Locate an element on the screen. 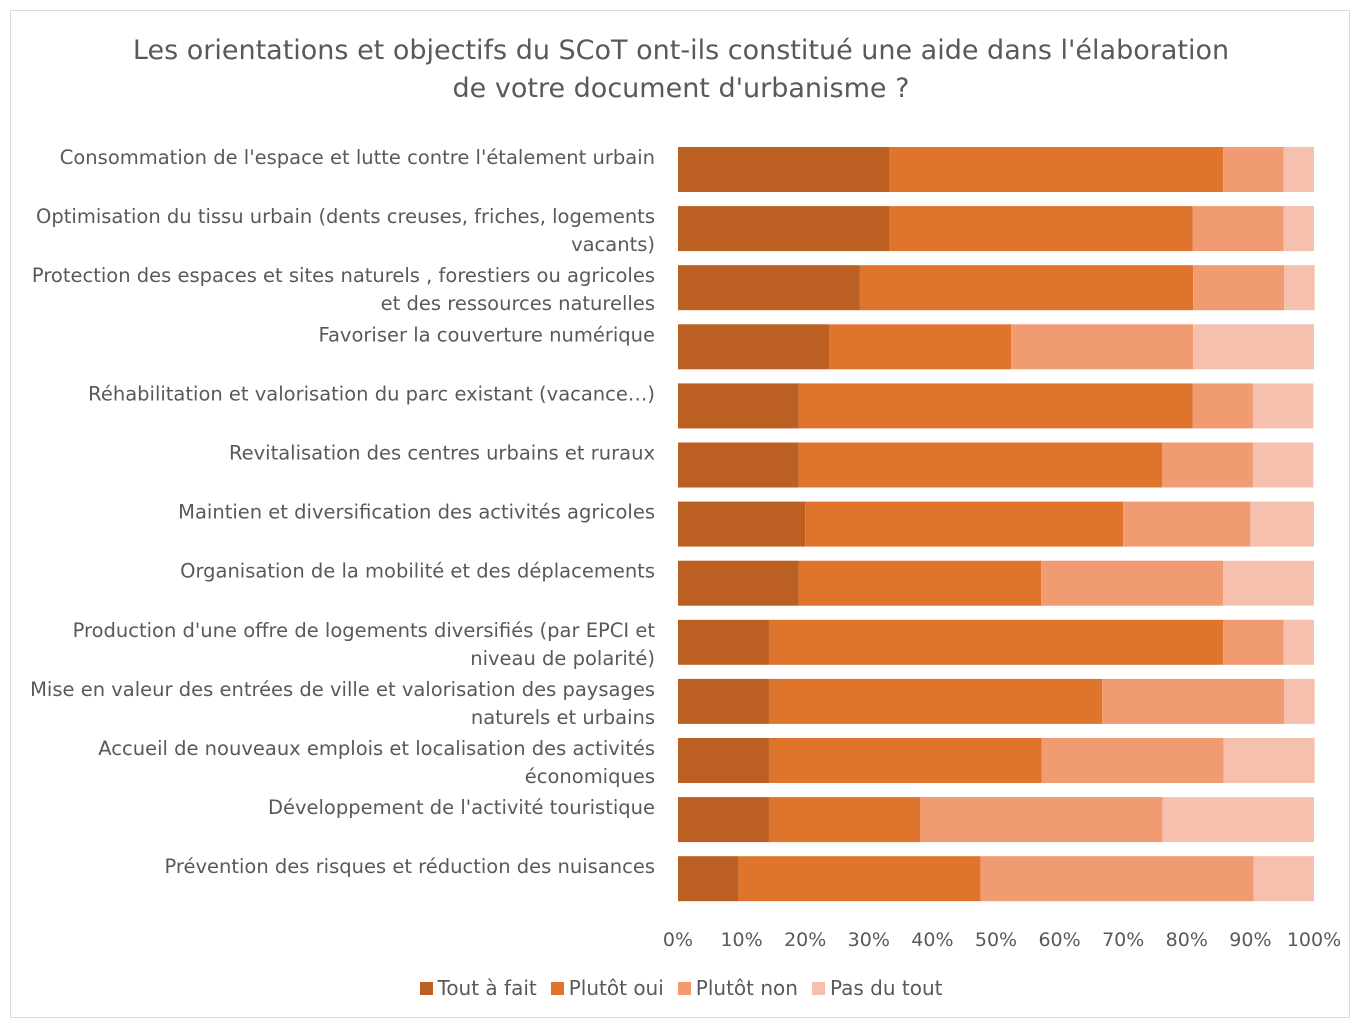 Image resolution: width=1362 pixels, height=1023 pixels. legend-item: Plutôt oui is located at coordinates (607, 988).